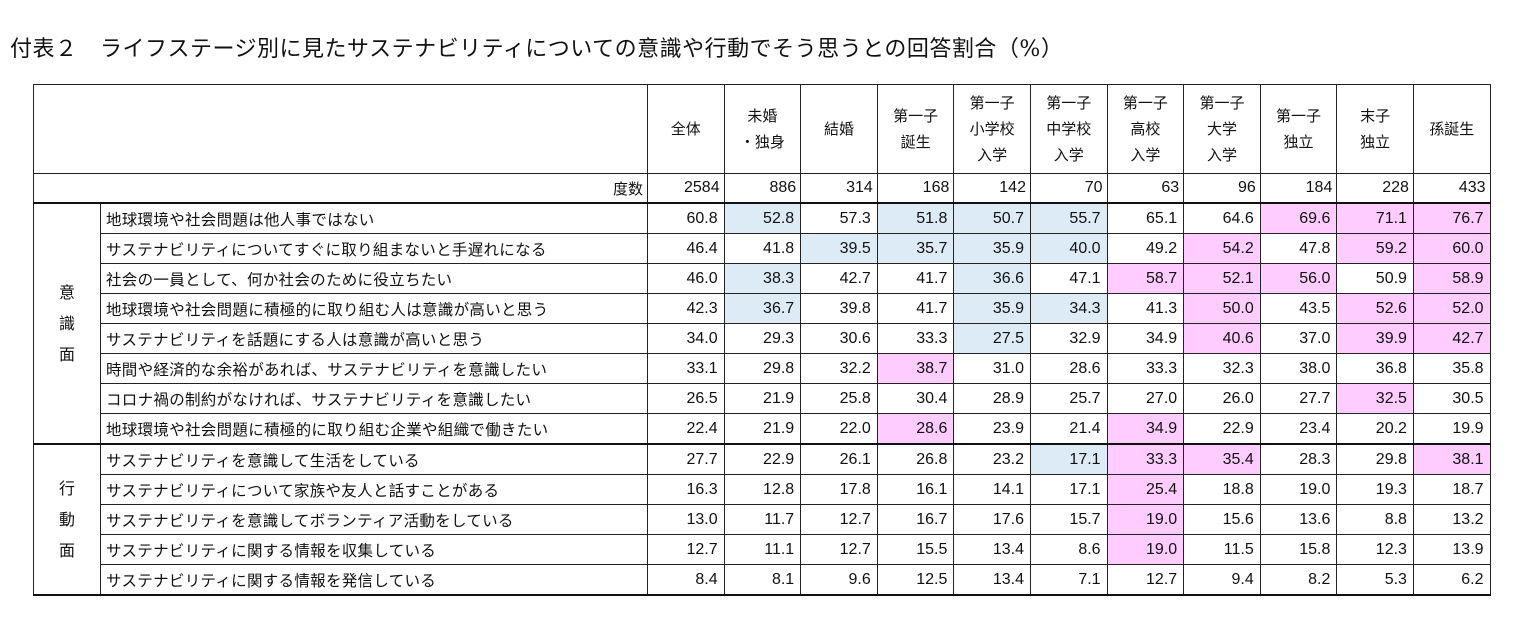 Image resolution: width=1523 pixels, height=630 pixels. I want to click on section-label: 意識面, so click(67, 323).